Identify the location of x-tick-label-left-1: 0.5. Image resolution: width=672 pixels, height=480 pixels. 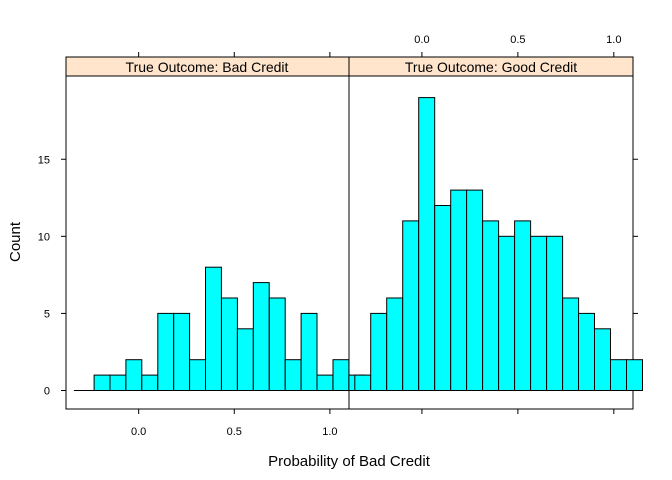
(234, 432).